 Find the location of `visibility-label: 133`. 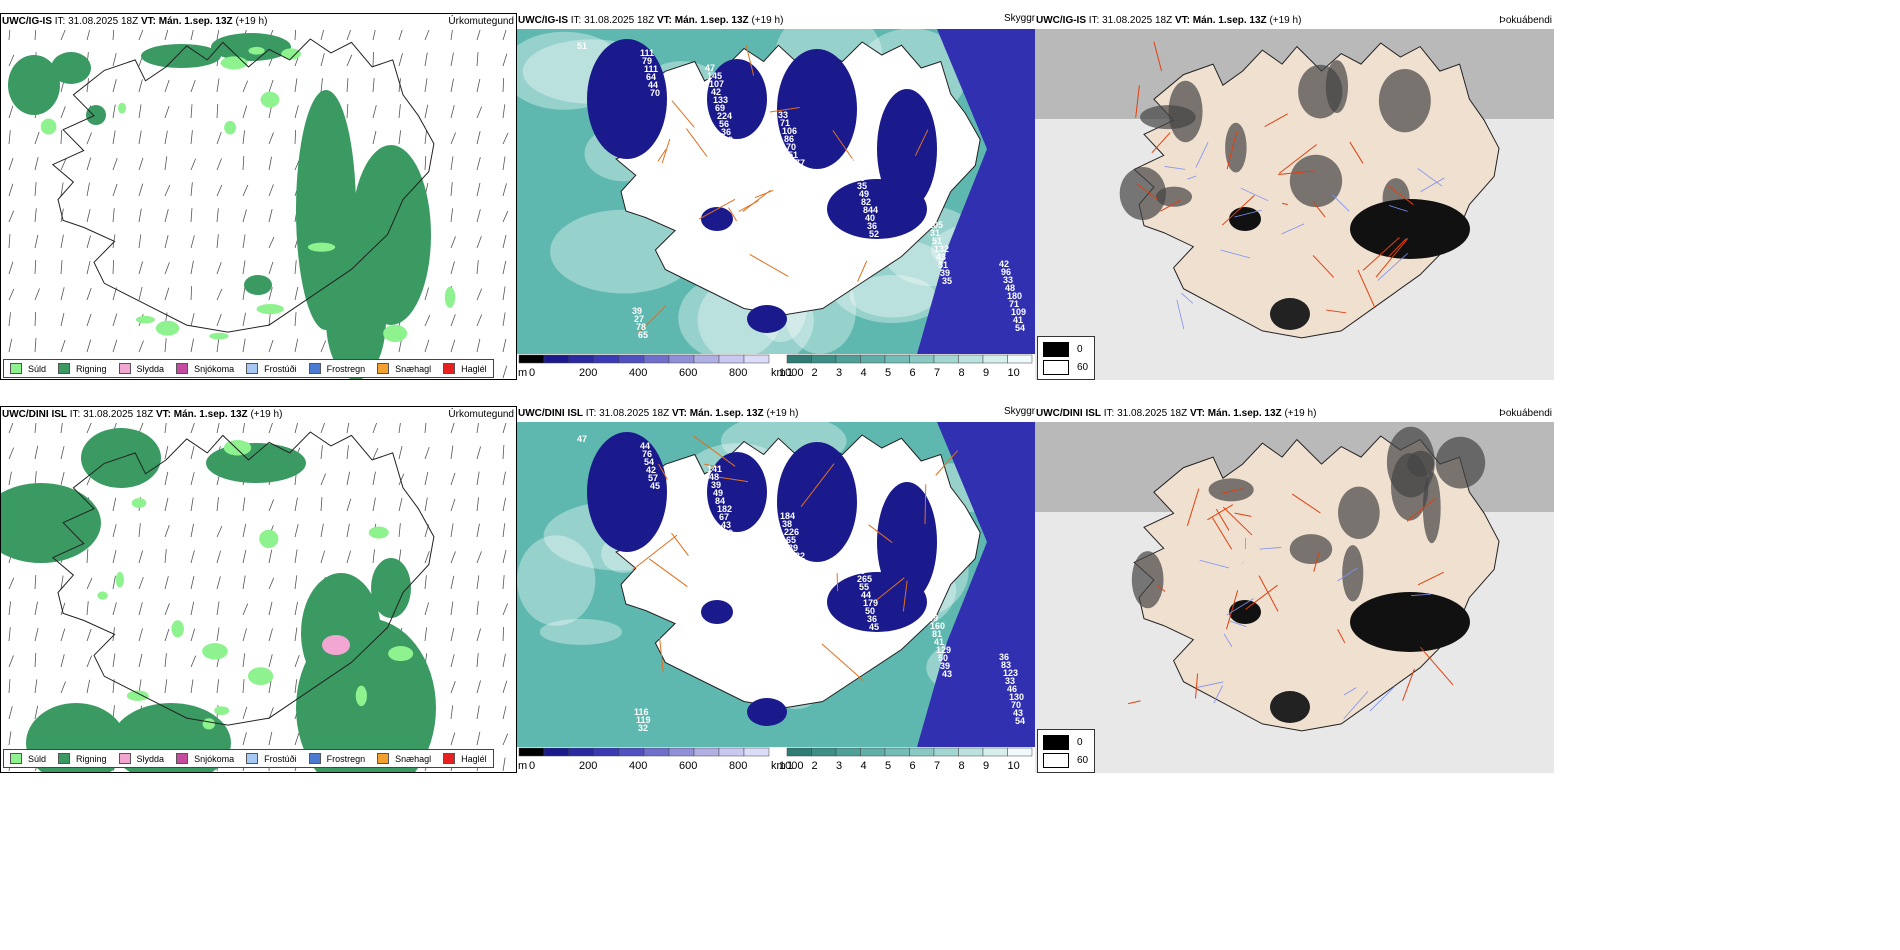

visibility-label: 133 is located at coordinates (720, 100).